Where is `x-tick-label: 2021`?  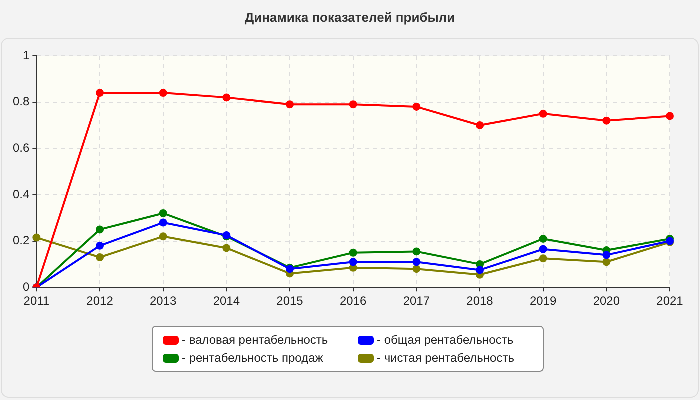
x-tick-label: 2021 is located at coordinates (670, 301).